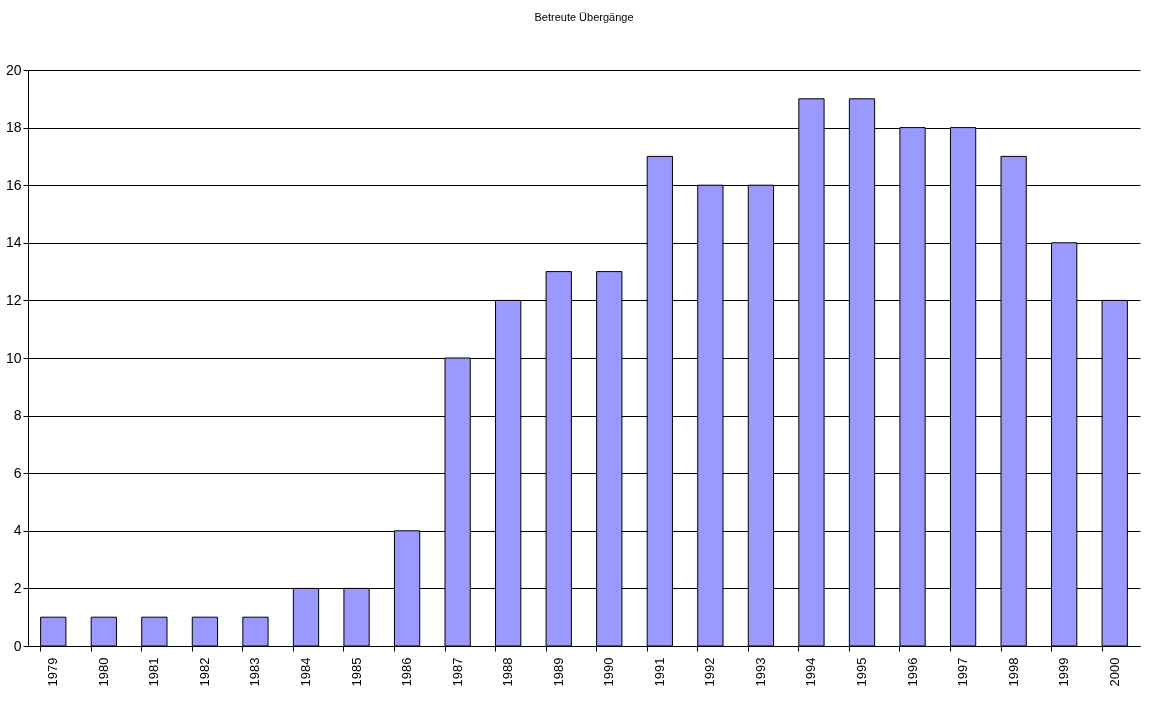 Image resolution: width=1169 pixels, height=713 pixels. I want to click on x-tick-label: 1993, so click(760, 672).